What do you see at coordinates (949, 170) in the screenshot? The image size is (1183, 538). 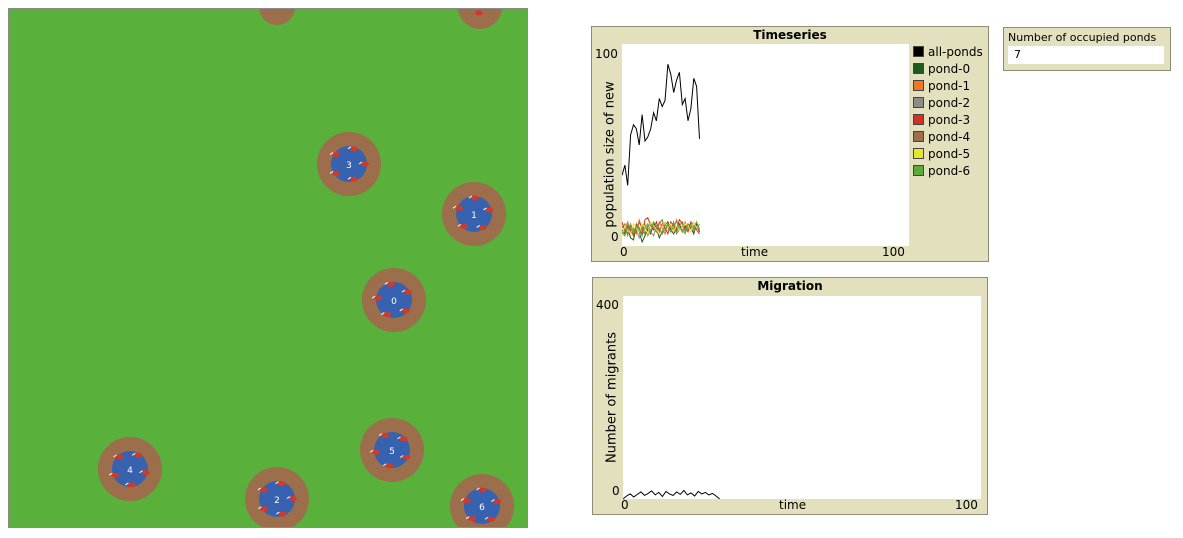 I see `legend-label: pond-6` at bounding box center [949, 170].